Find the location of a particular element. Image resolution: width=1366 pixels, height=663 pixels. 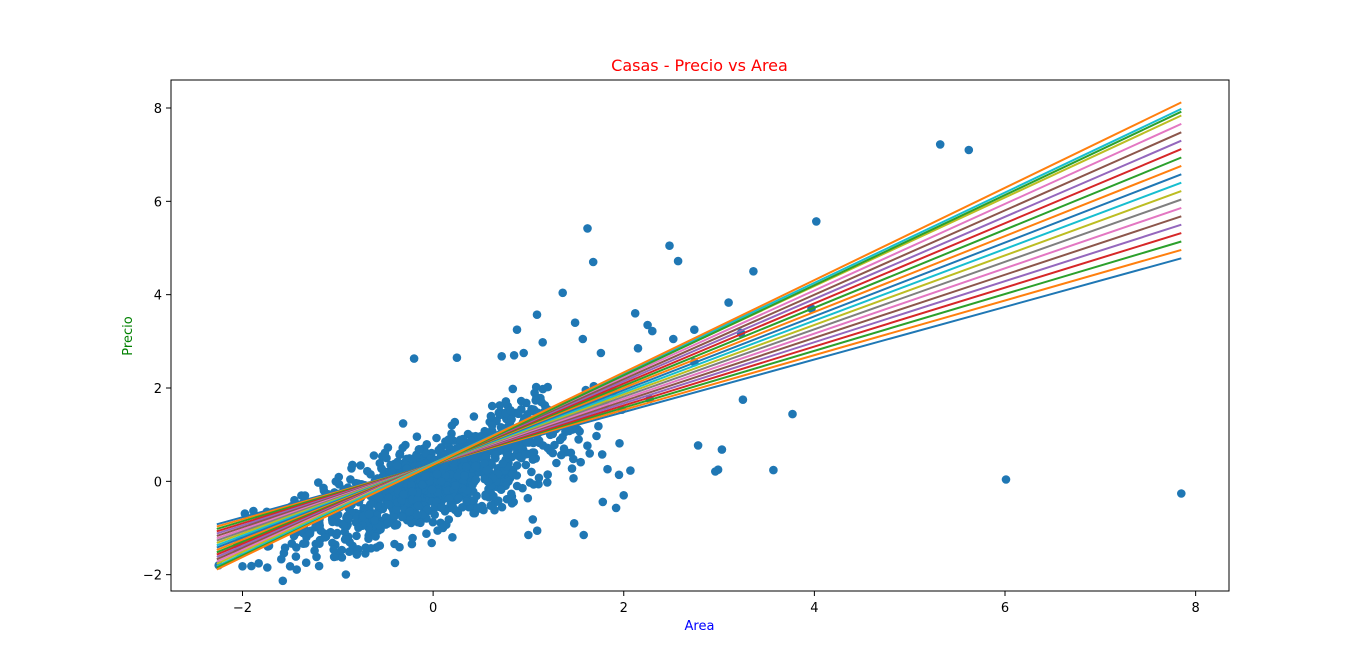

x-tick-label: 6 is located at coordinates (1005, 608).